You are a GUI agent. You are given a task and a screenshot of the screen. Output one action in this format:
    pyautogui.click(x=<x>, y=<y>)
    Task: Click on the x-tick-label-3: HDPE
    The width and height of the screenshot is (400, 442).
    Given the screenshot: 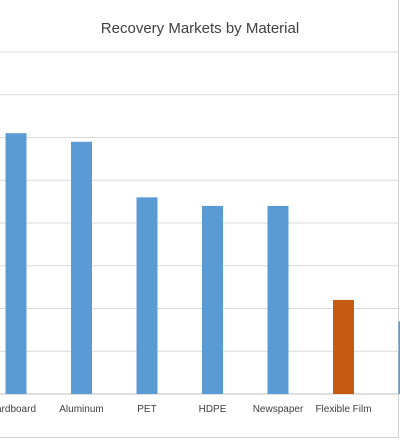 What is the action you would take?
    pyautogui.click(x=213, y=409)
    